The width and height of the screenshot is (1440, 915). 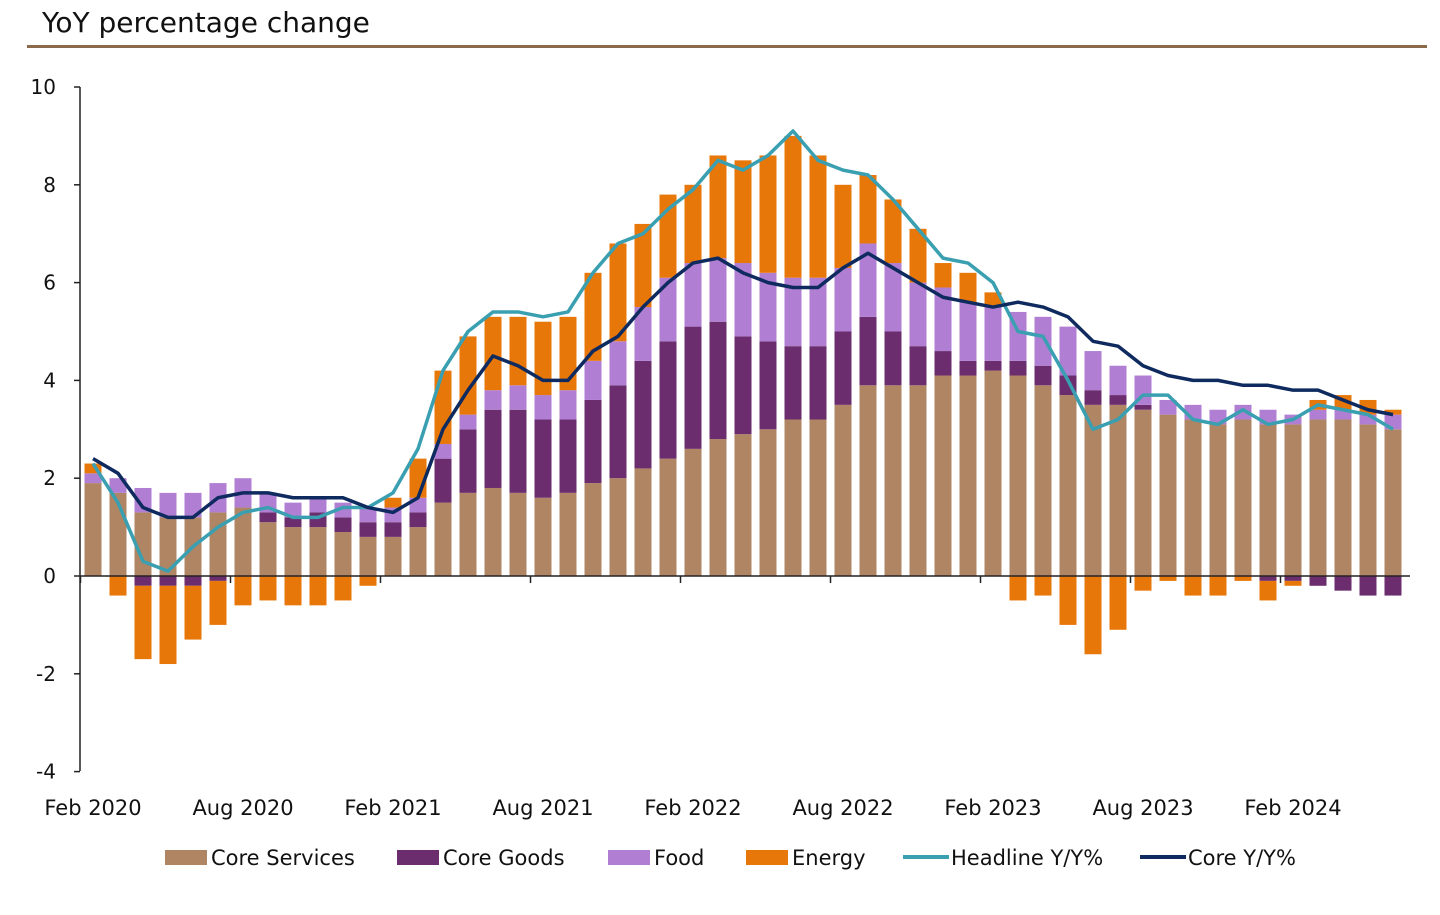 What do you see at coordinates (186, 857) in the screenshot?
I see `legend-swatch-core-services` at bounding box center [186, 857].